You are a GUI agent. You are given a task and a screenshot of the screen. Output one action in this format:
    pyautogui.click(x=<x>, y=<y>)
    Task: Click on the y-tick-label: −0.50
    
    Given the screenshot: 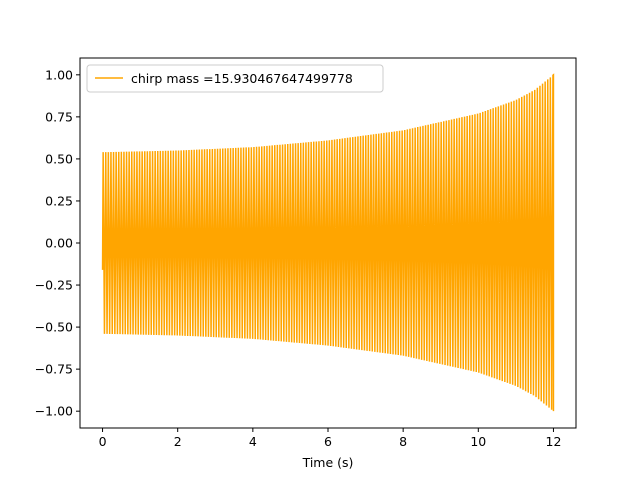 What is the action you would take?
    pyautogui.click(x=54, y=327)
    